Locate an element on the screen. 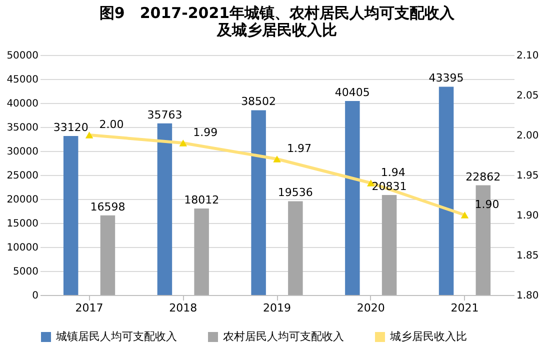 The width and height of the screenshot is (545, 348). data-label: 1.97 is located at coordinates (299, 148).